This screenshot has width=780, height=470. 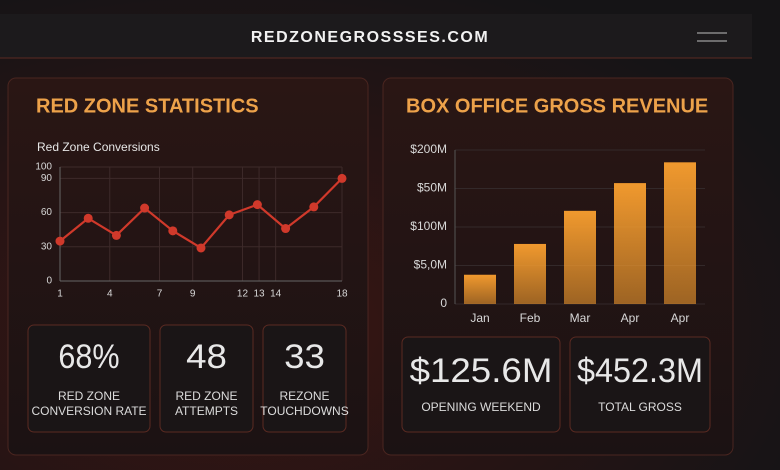 I want to click on menu-icon, so click(x=712, y=37).